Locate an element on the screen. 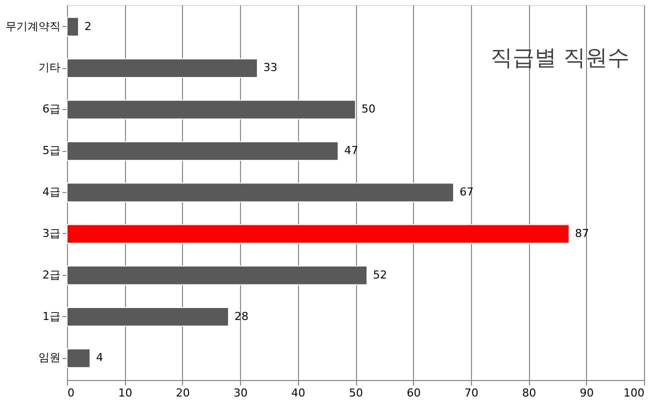 Image resolution: width=650 pixels, height=403 pixels. y-tick-label: 임원 is located at coordinates (49, 357).